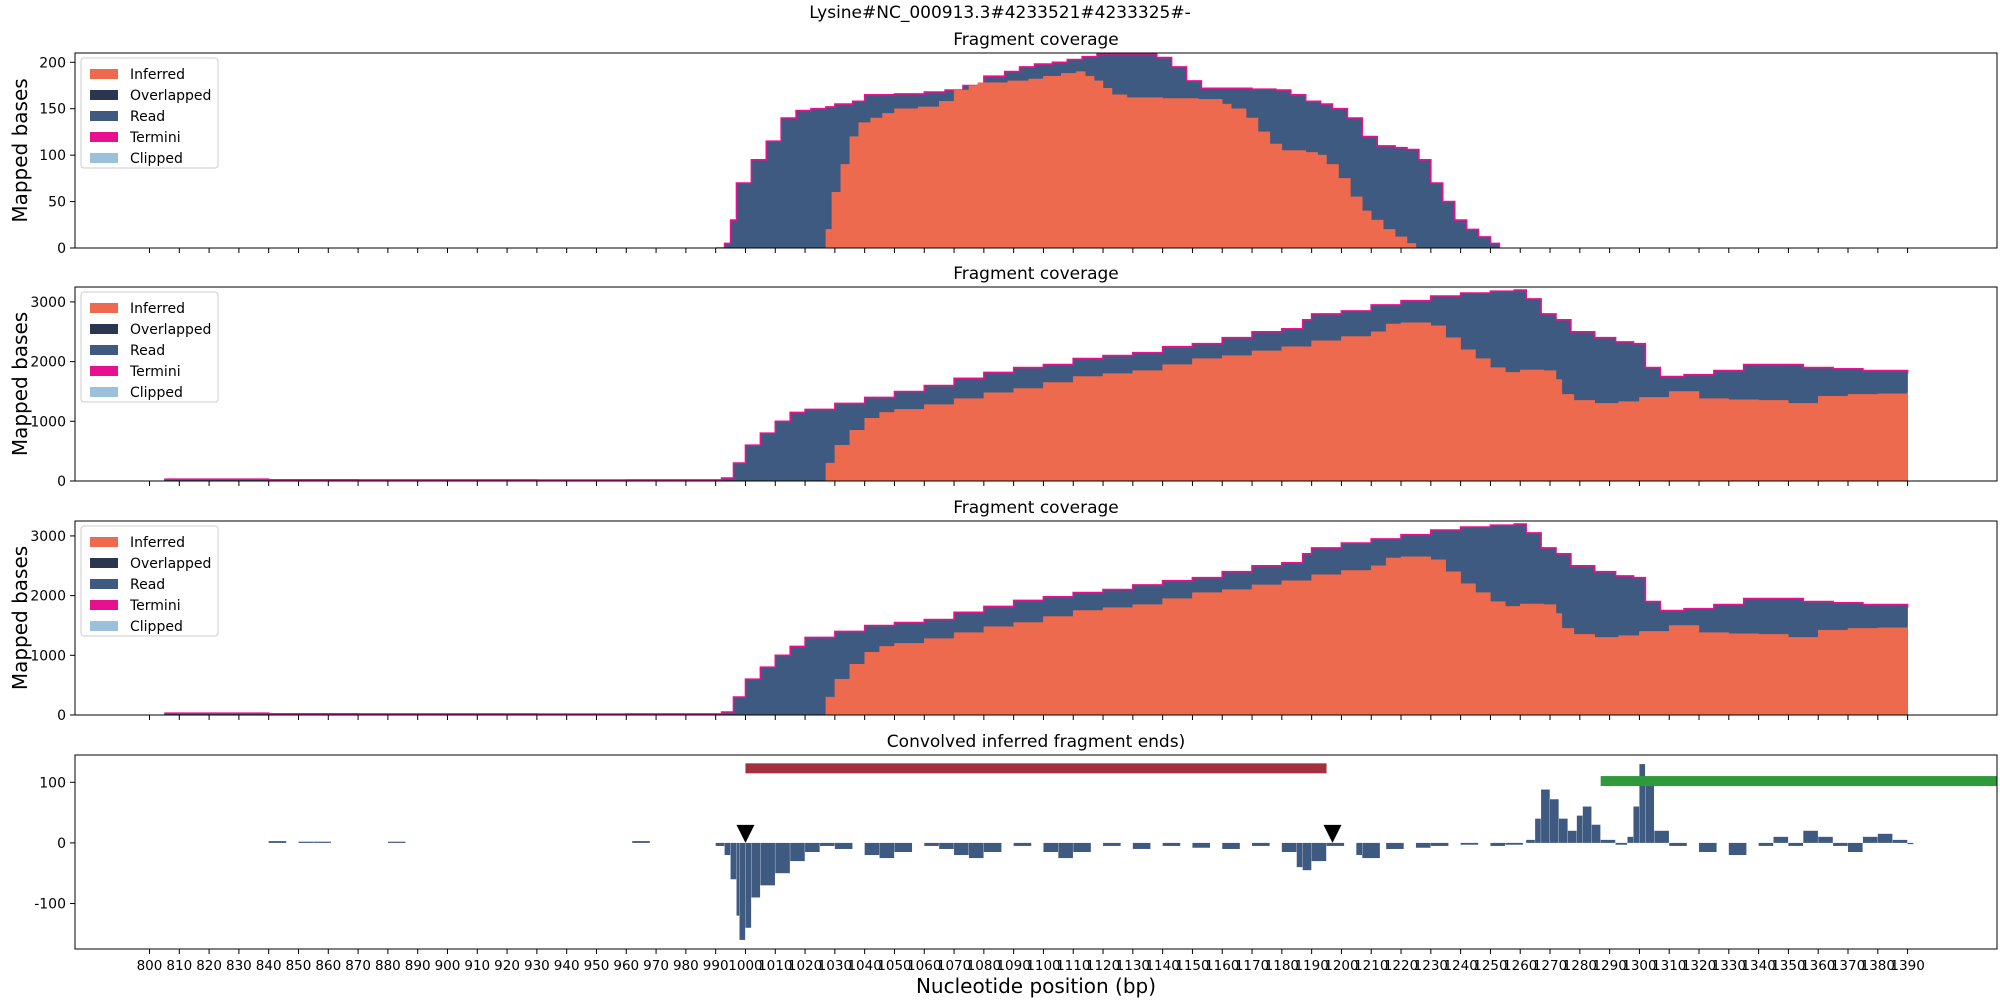  What do you see at coordinates (1639, 966) in the screenshot?
I see `x-tick-label: 1300` at bounding box center [1639, 966].